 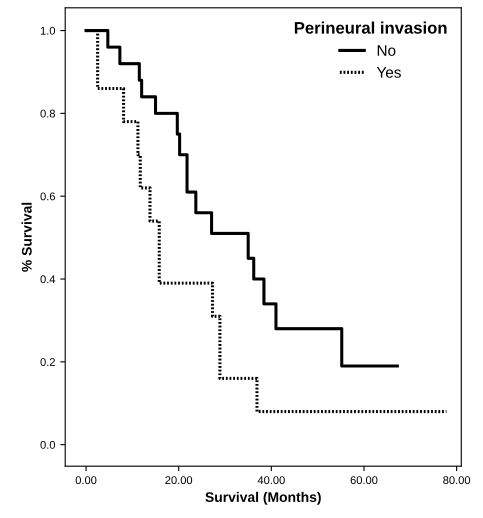 What do you see at coordinates (27, 237) in the screenshot?
I see `y-axis-title: % Survival` at bounding box center [27, 237].